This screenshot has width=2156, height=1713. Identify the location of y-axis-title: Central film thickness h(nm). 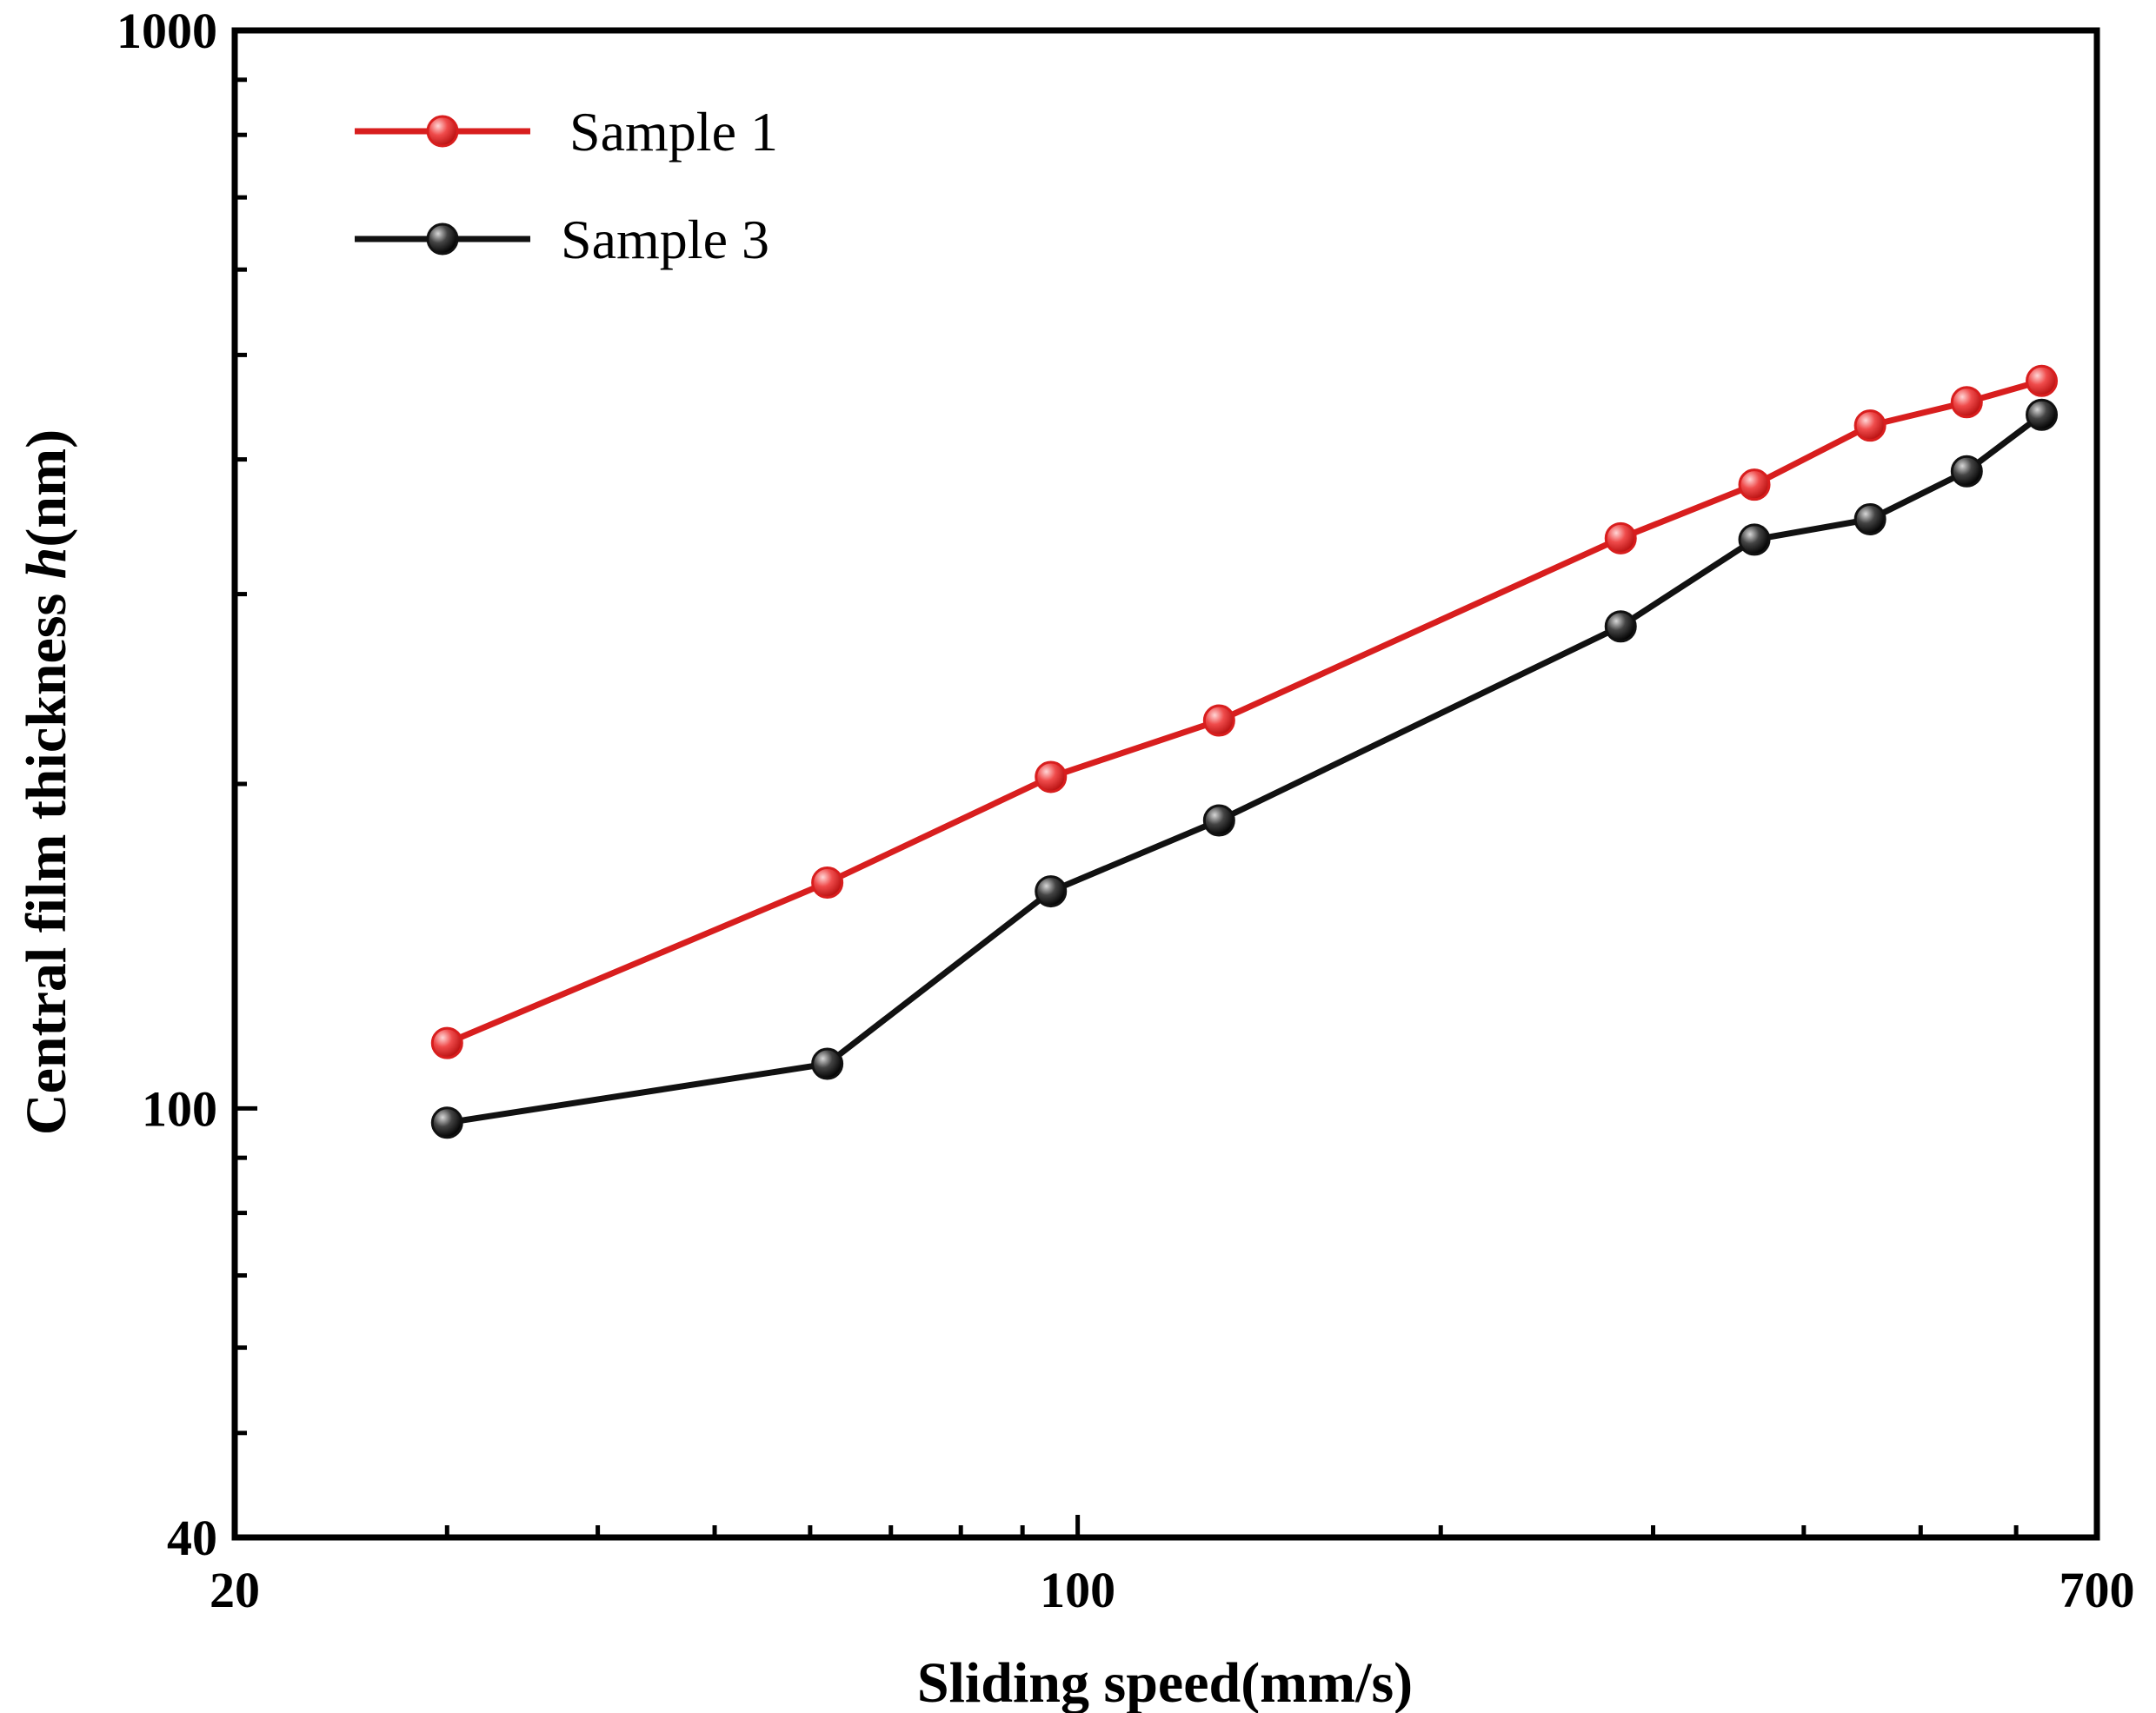
(47, 782).